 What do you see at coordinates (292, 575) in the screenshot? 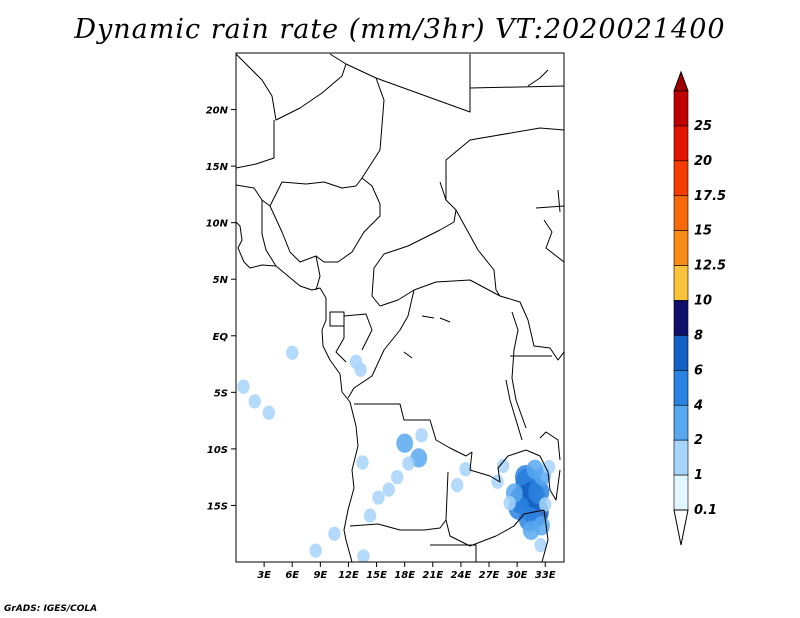
I see `lon-tick-label: 6E` at bounding box center [292, 575].